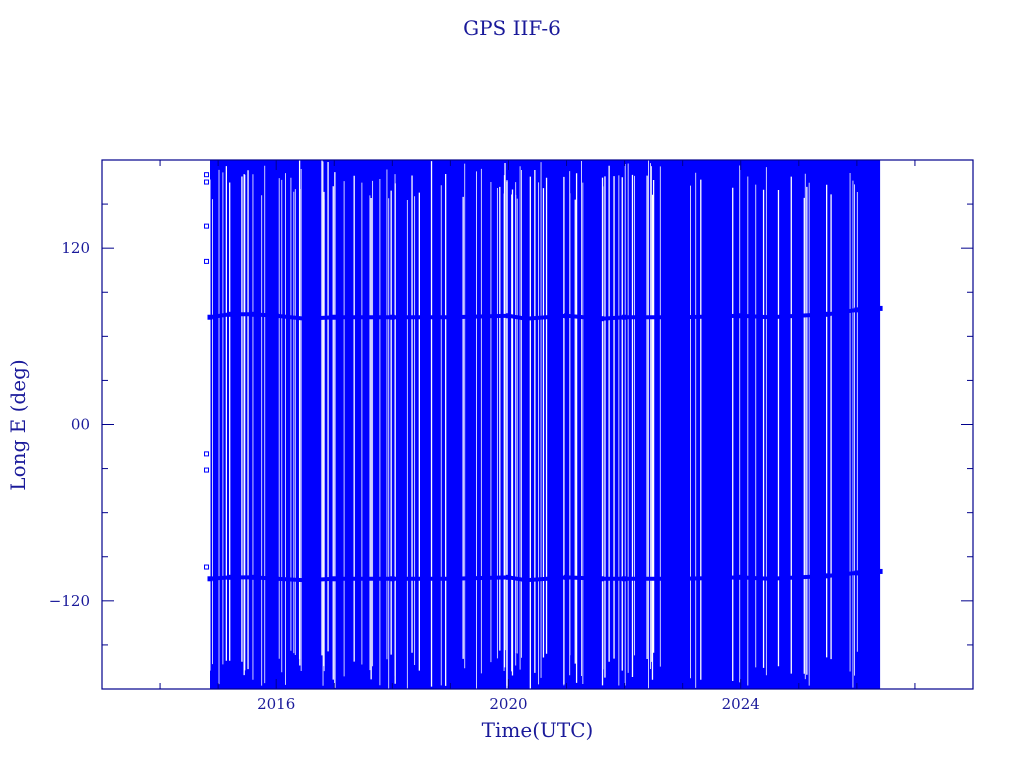 This screenshot has width=1024, height=768. Describe the element at coordinates (537, 730) in the screenshot. I see `x-axis-label: Time(UTC)` at that location.